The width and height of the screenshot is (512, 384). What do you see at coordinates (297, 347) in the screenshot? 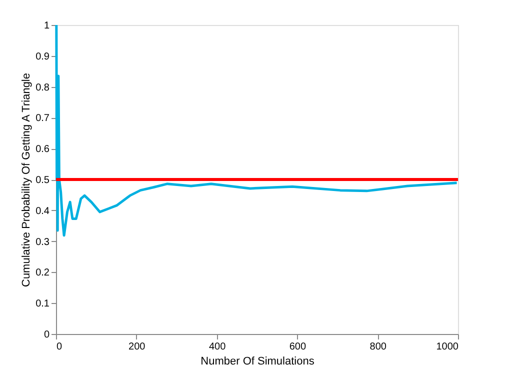
I see `x-tick-label: 600` at bounding box center [297, 347].